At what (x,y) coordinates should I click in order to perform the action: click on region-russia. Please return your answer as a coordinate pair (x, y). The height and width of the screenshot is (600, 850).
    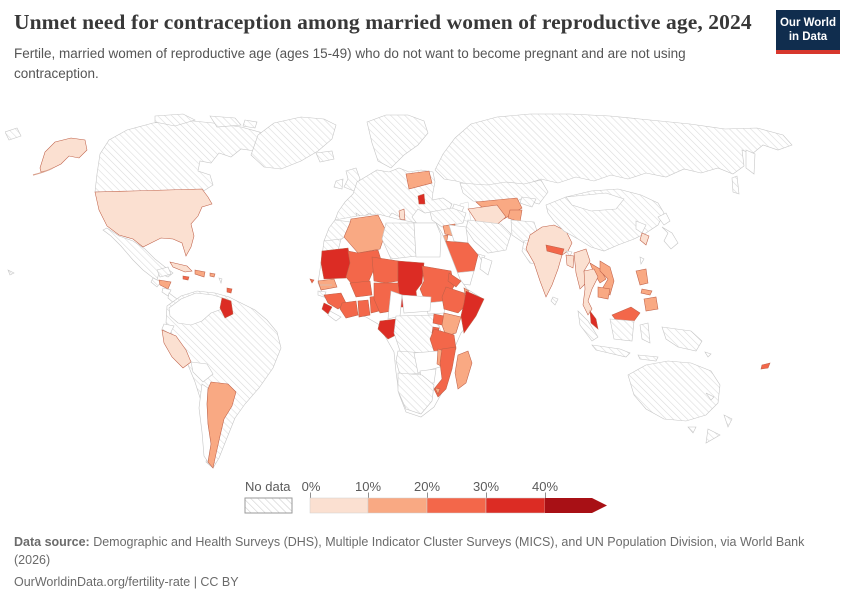
    Looking at the image, I should click on (613, 150).